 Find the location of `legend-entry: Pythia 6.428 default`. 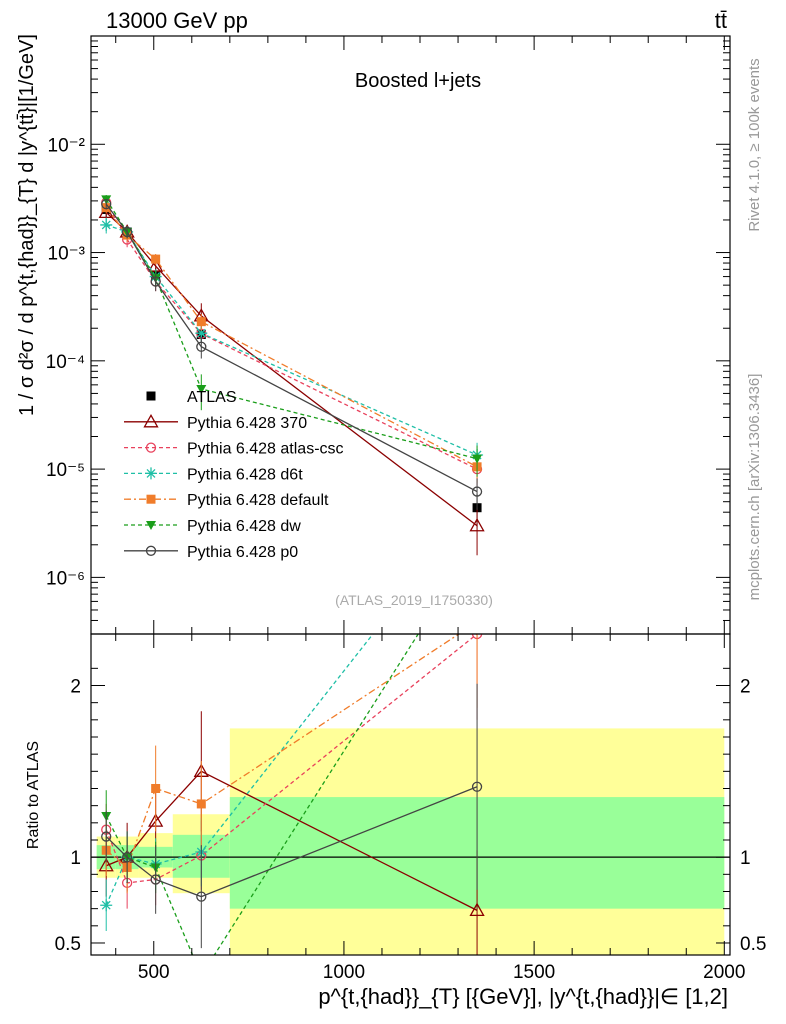

legend-entry: Pythia 6.428 default is located at coordinates (226, 500).